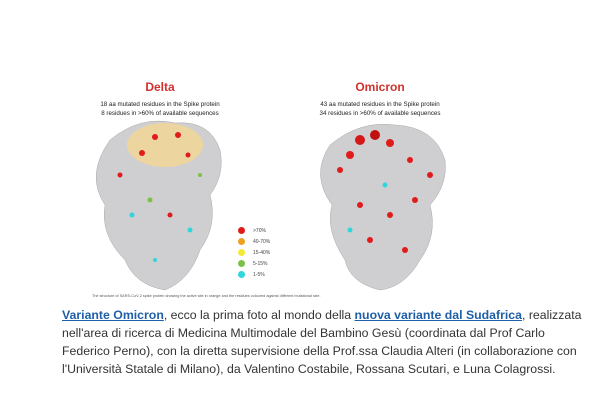 The height and width of the screenshot is (415, 600). I want to click on omicron-title: Omicron, so click(380, 87).